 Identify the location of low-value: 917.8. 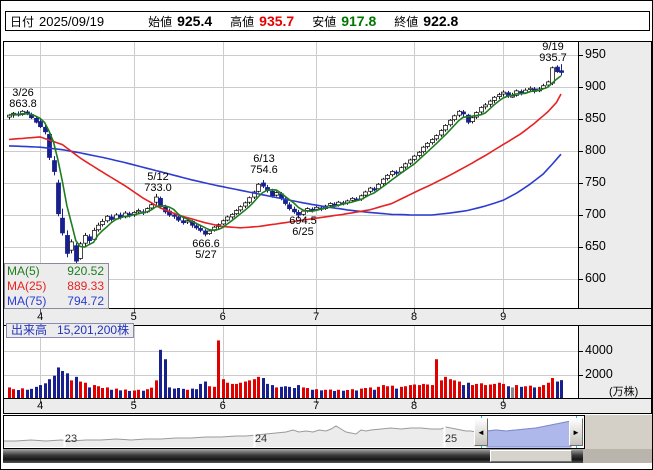
(359, 21).